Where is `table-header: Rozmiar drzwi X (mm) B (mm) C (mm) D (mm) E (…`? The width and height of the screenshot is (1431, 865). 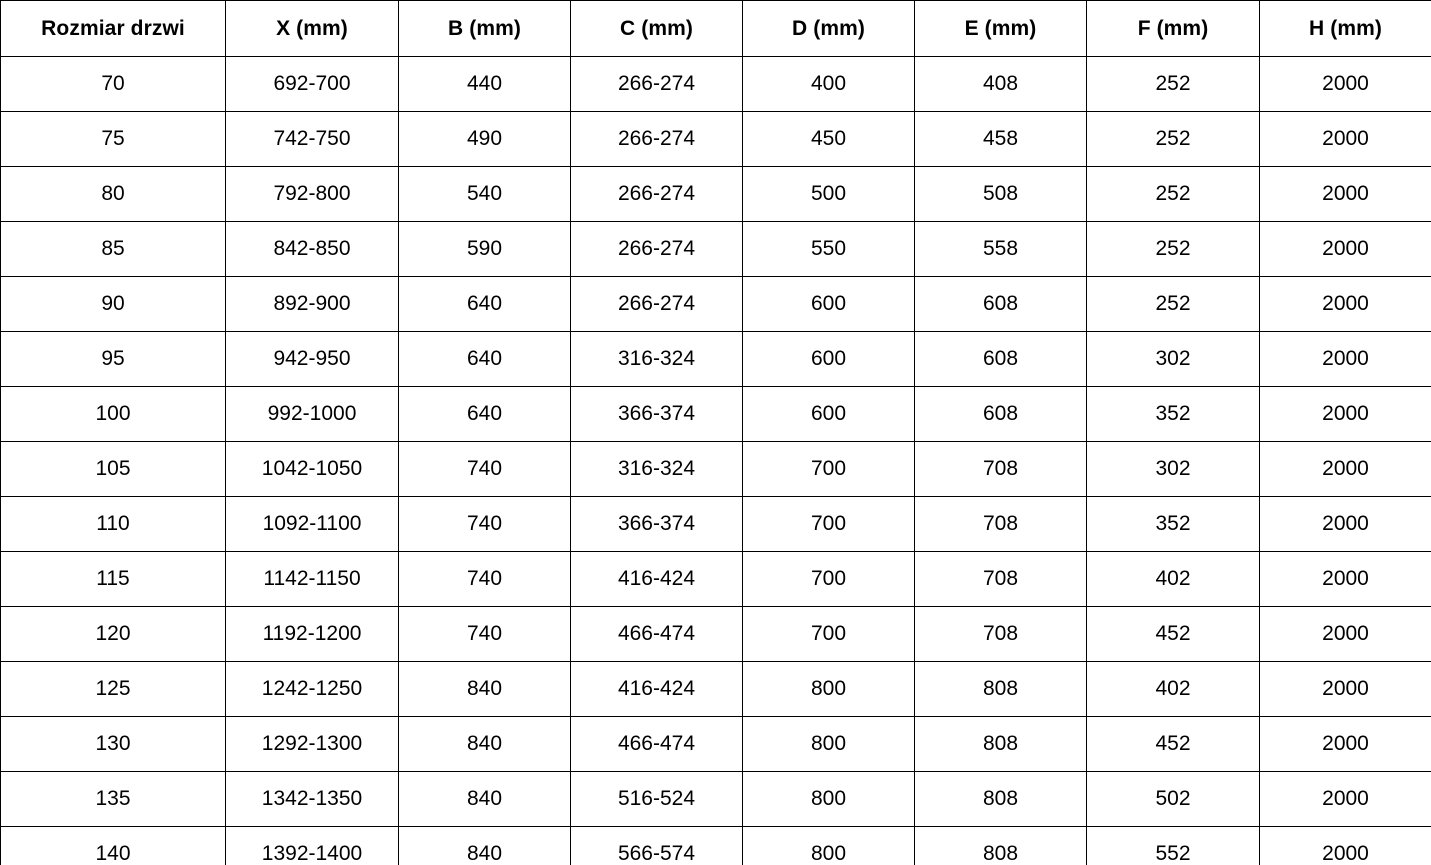
table-header: Rozmiar drzwi X (mm) B (mm) C (mm) D (mm) E (… is located at coordinates (715, 28).